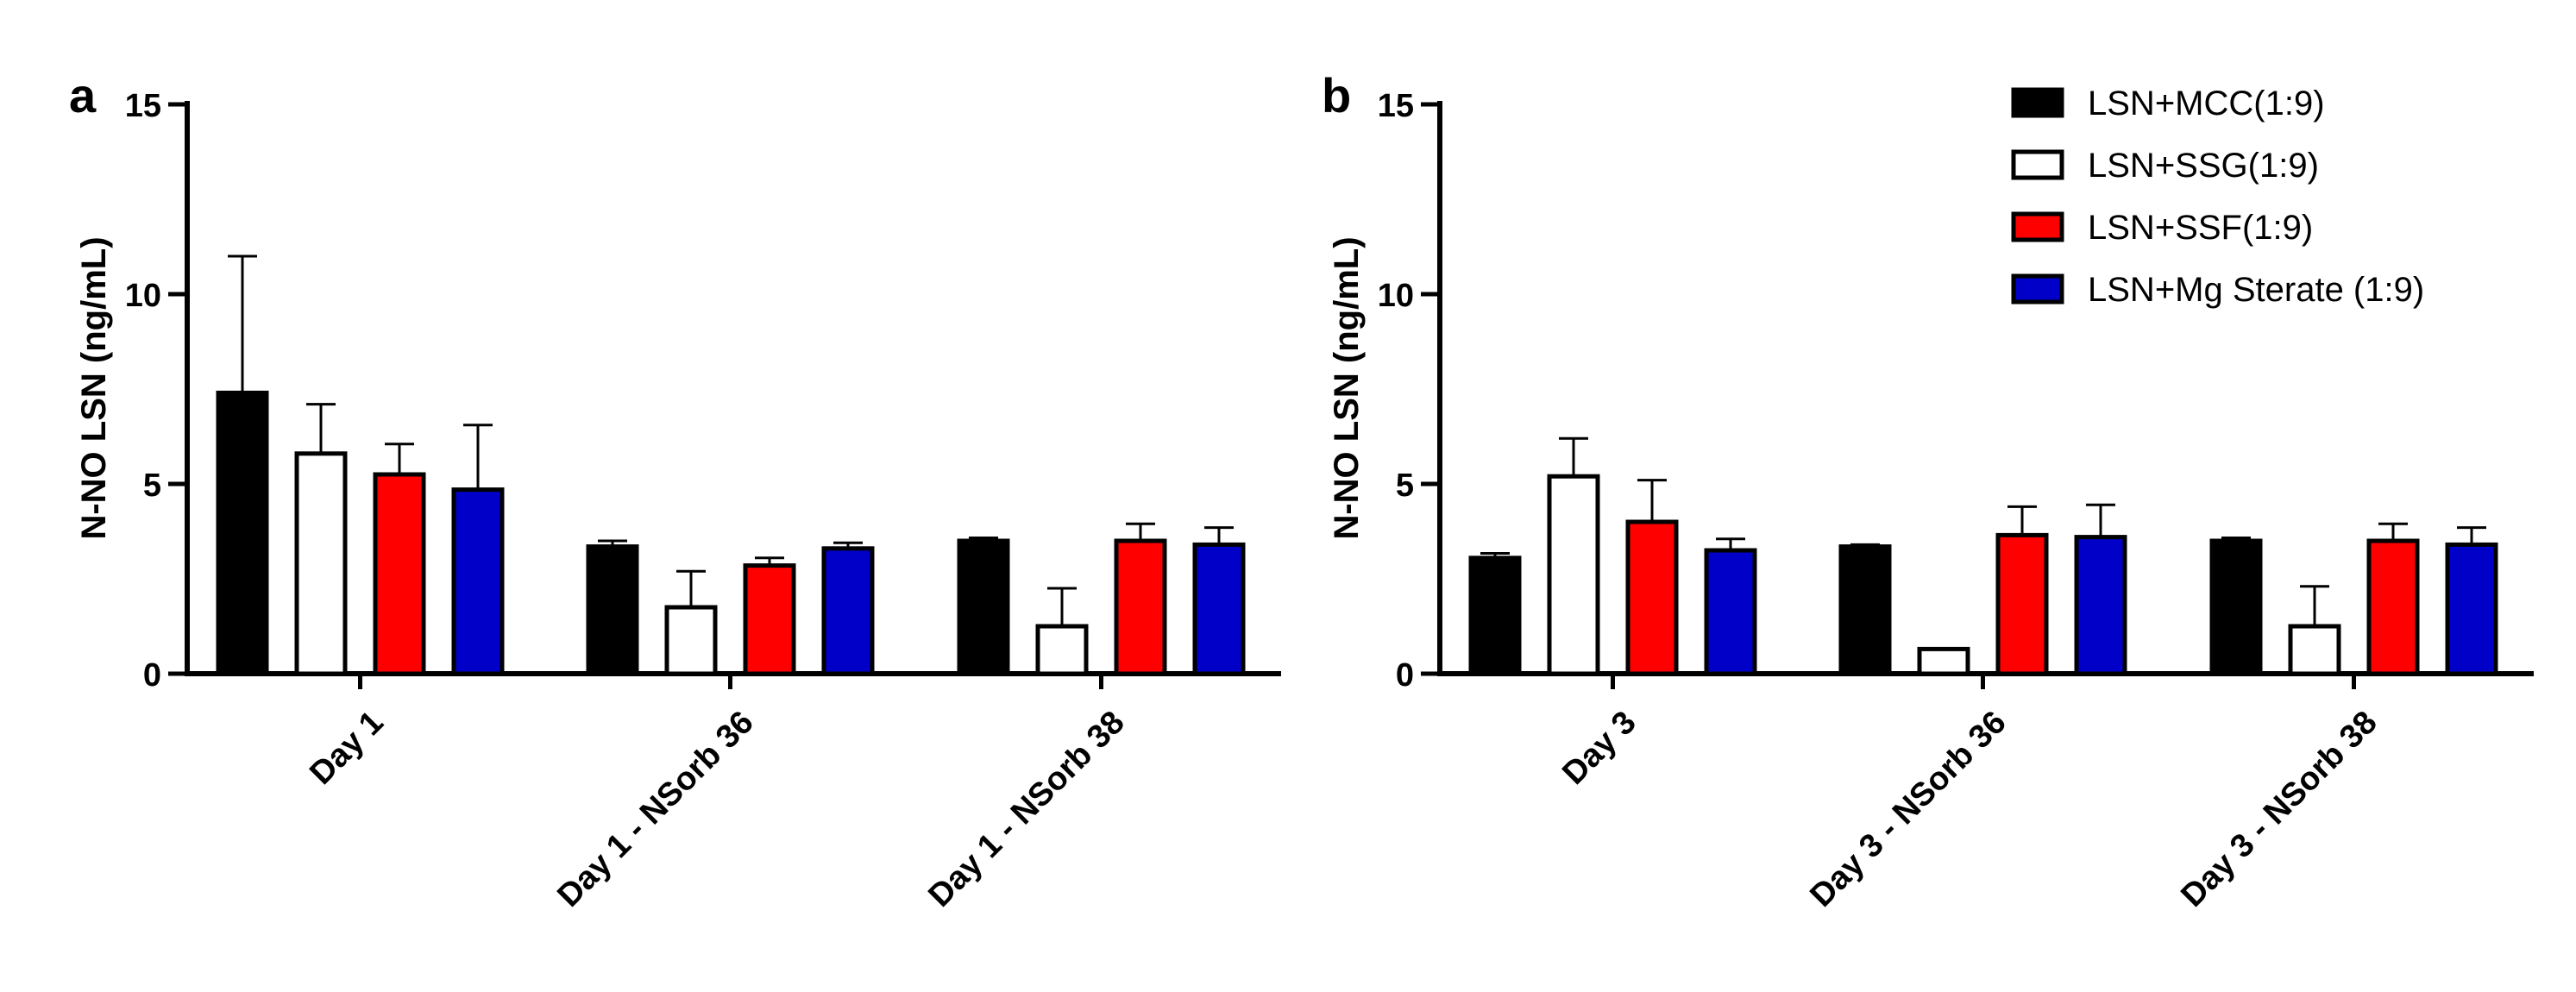 This screenshot has height=992, width=2576. I want to click on legend-swatch-mg-sterate, so click(2037, 289).